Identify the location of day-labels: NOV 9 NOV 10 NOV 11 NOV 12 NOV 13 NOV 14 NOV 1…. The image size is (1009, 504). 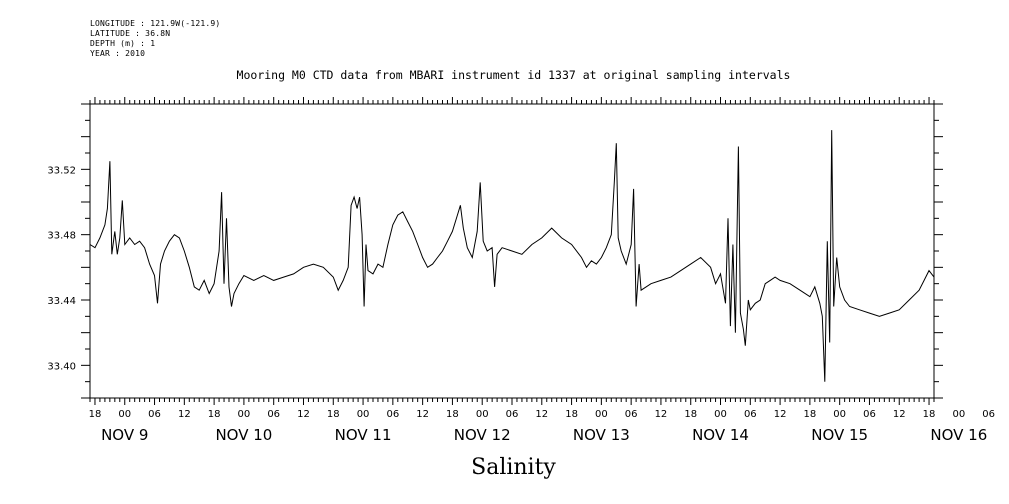
(544, 435).